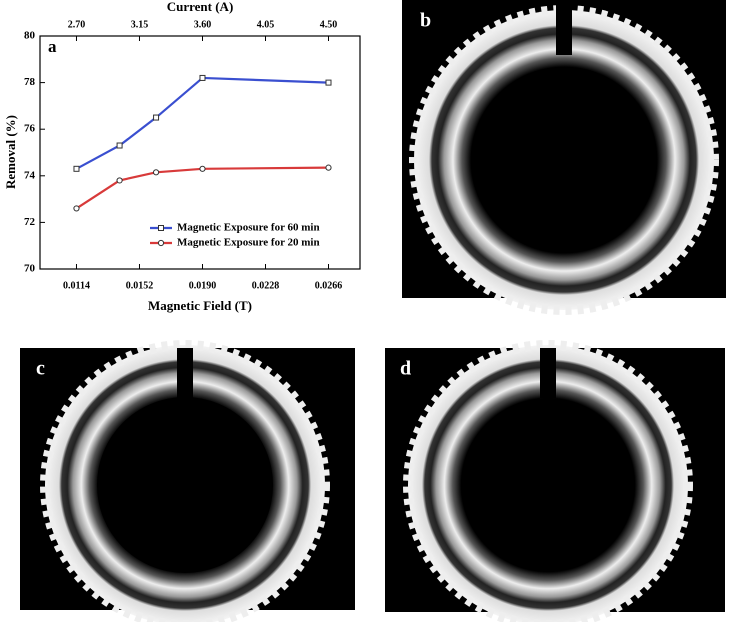 This screenshot has height=627, width=732. I want to click on y-tick-label: 72, so click(30, 222).